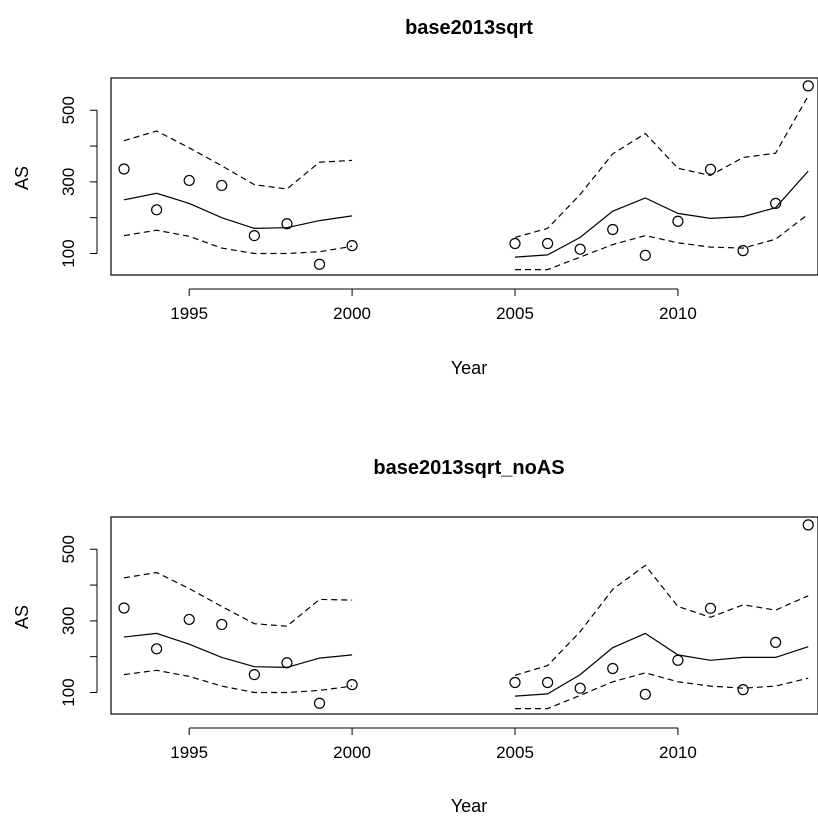 The width and height of the screenshot is (818, 822). Describe the element at coordinates (468, 468) in the screenshot. I see `chart-title: base2013sqrt_noAS` at that location.